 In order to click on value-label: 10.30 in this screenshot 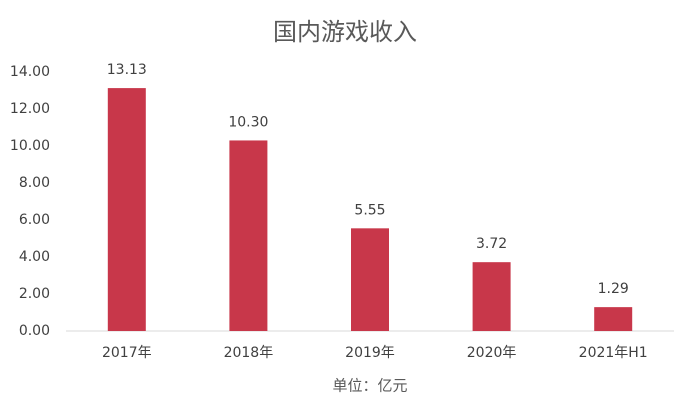, I will do `click(248, 122)`.